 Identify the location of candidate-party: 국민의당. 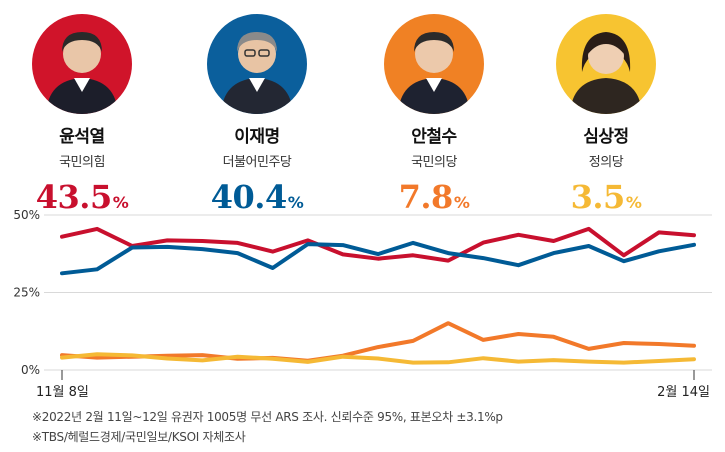
(434, 162).